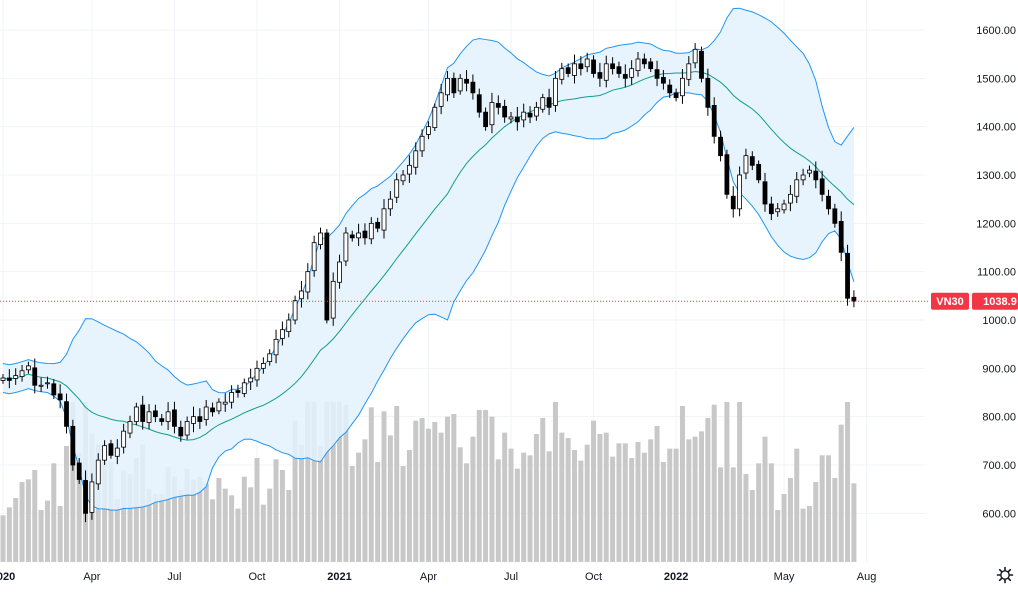  What do you see at coordinates (91, 577) in the screenshot?
I see `time-tick-label: Apr` at bounding box center [91, 577].